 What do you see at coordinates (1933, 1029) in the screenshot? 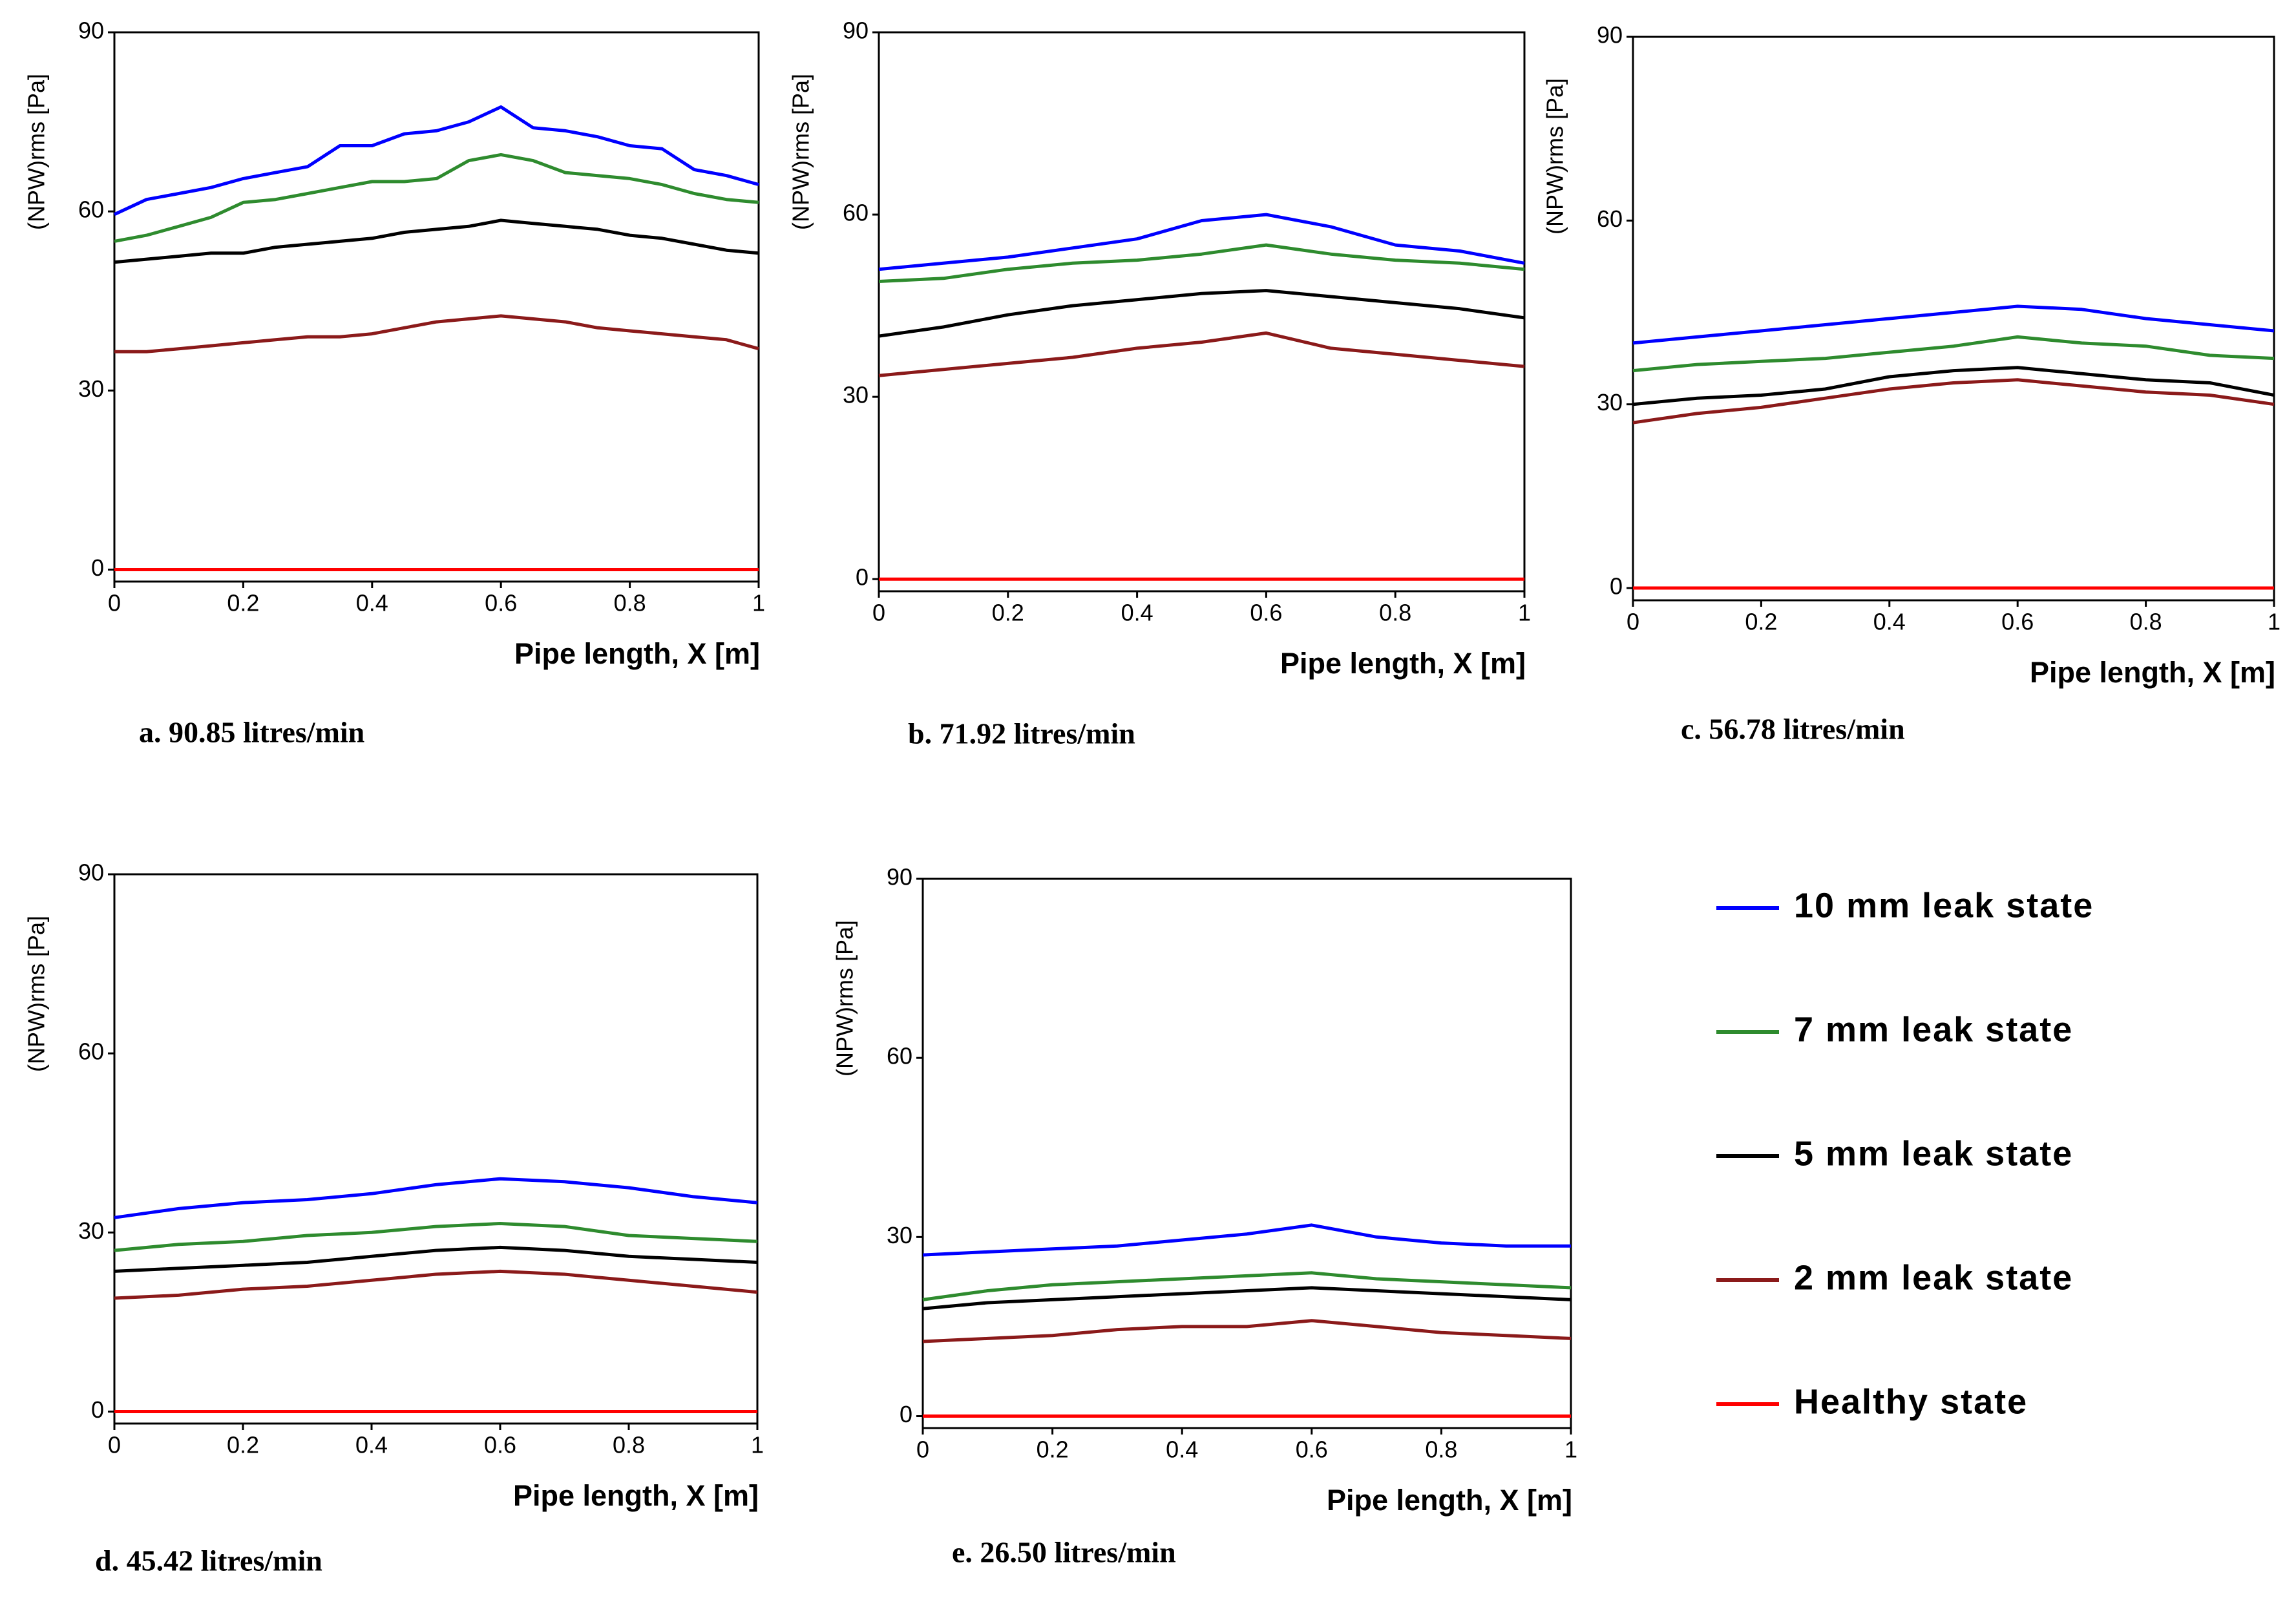
I see `legend-label: 7 mm leak state` at bounding box center [1933, 1029].